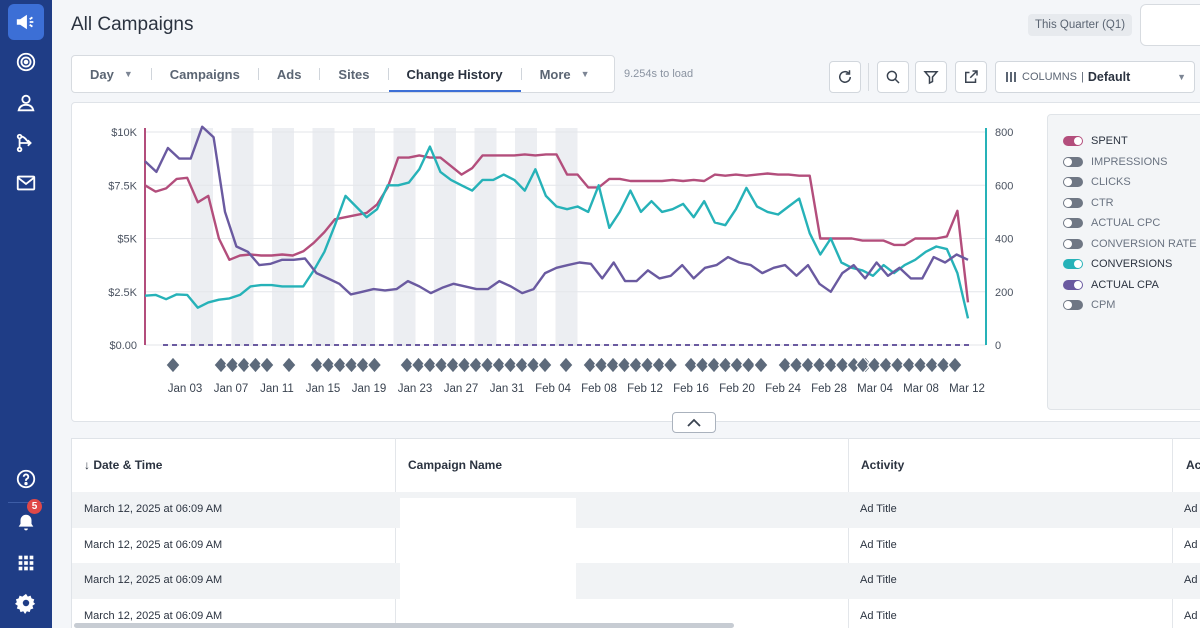  I want to click on columns-select: COLUMNS | Default ▼, so click(1095, 77).